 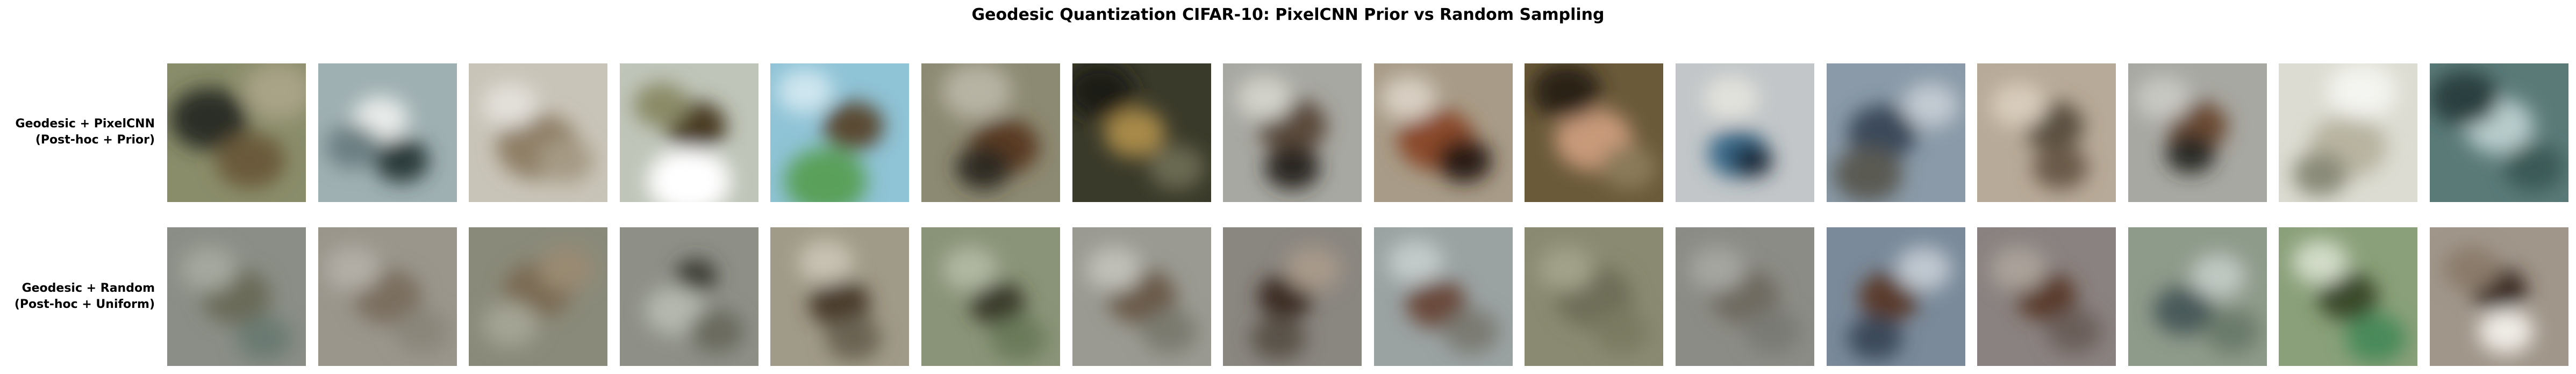 I want to click on row-label-line2: (Post-hoc + Prior), so click(x=95, y=140).